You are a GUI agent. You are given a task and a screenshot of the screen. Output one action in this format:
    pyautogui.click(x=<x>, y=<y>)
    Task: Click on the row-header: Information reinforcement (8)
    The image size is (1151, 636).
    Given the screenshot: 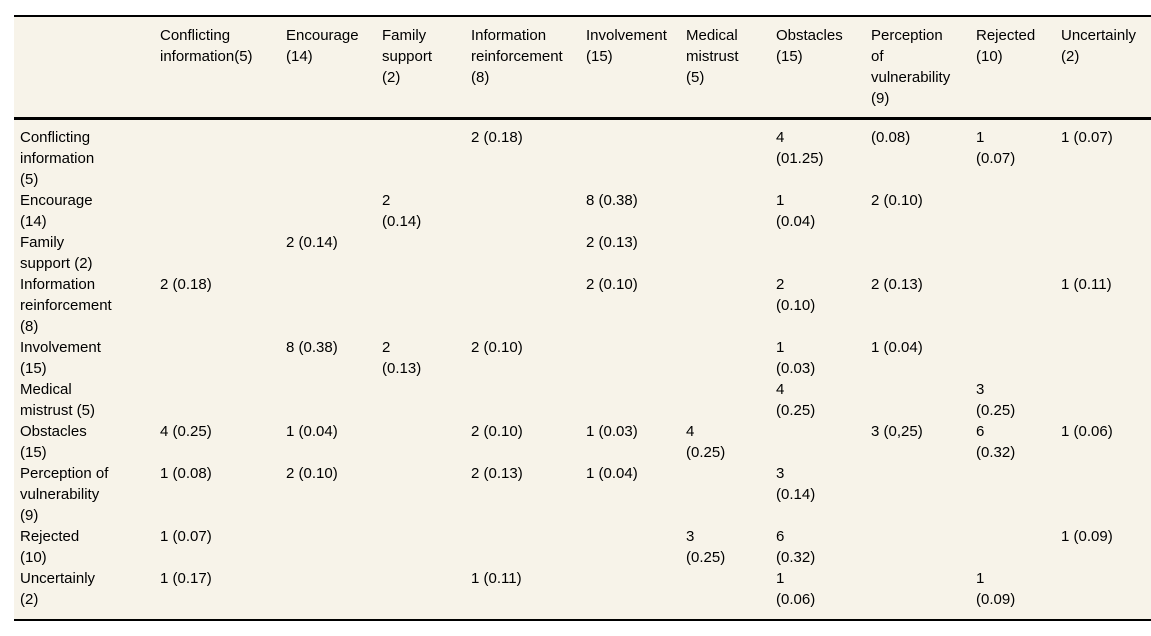 What is the action you would take?
    pyautogui.click(x=66, y=305)
    